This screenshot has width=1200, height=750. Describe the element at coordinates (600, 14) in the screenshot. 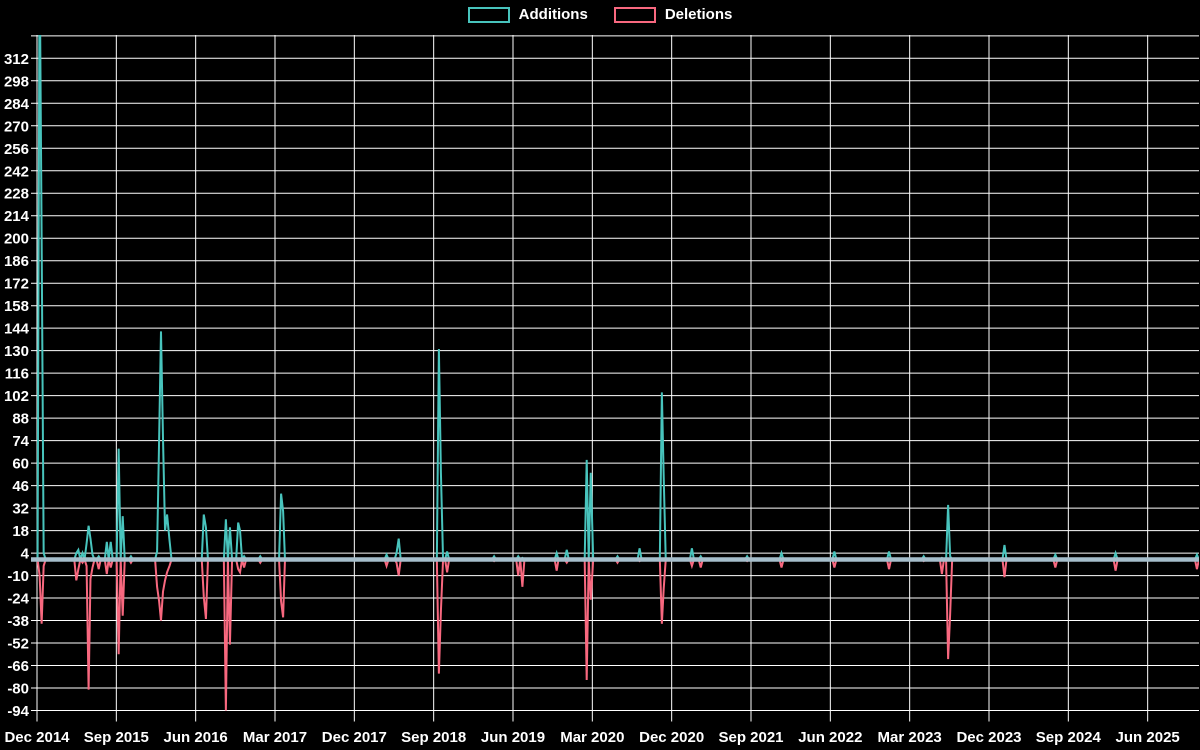

I see `chart-legend: Additions Deletions` at that location.